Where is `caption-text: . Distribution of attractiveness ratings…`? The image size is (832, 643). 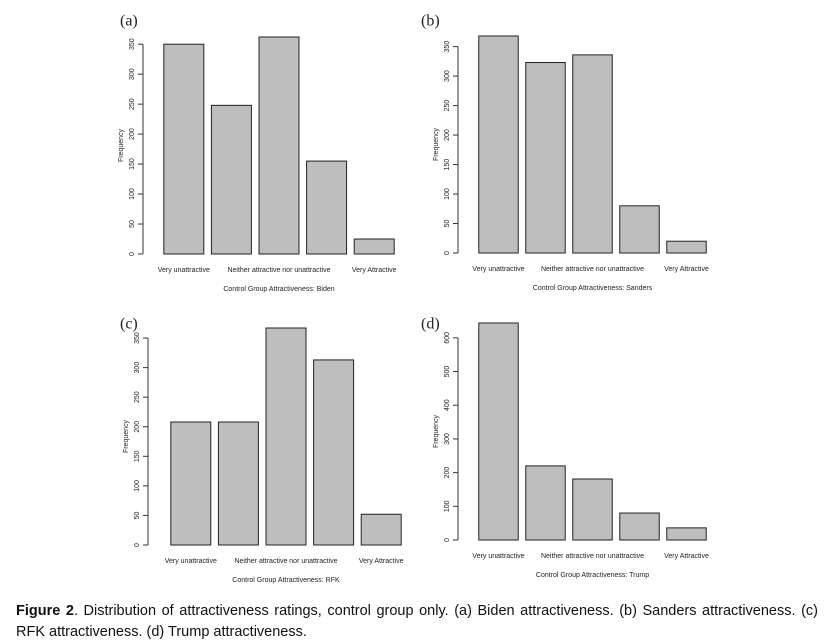 caption-text: . Distribution of attractiveness ratings… is located at coordinates (417, 621).